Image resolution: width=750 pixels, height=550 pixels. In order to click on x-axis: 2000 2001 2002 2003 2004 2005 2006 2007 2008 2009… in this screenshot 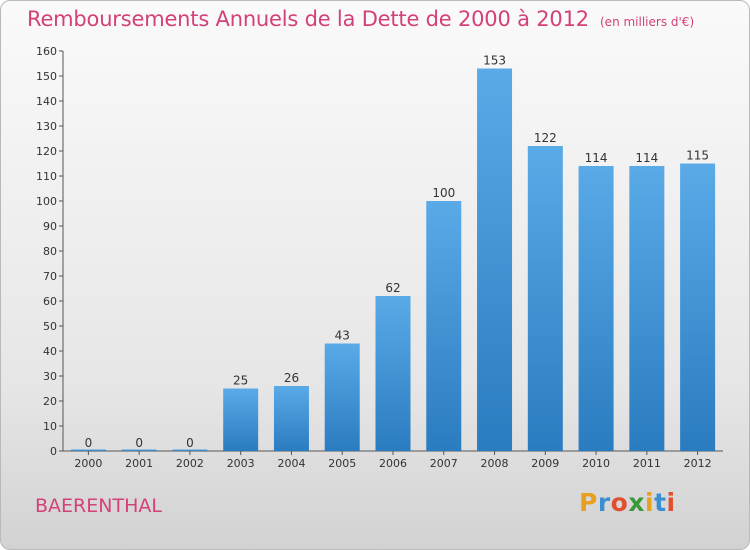, I will do `click(393, 460)`.